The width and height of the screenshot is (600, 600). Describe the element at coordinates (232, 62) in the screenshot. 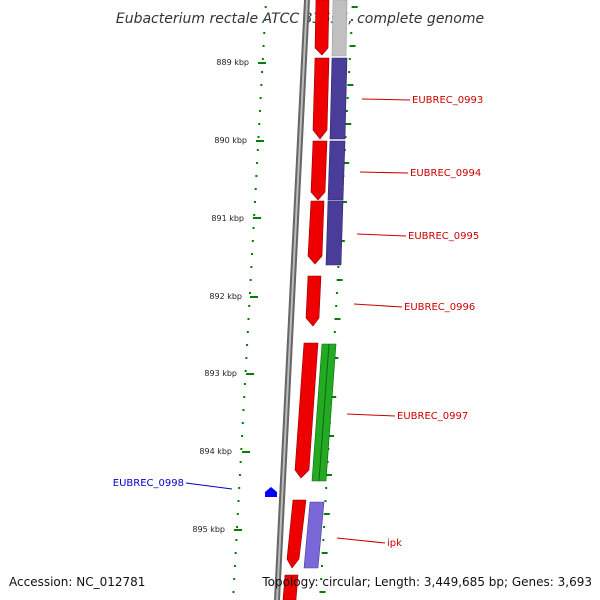

I see `ruler-label-889: 889 kbp` at that location.